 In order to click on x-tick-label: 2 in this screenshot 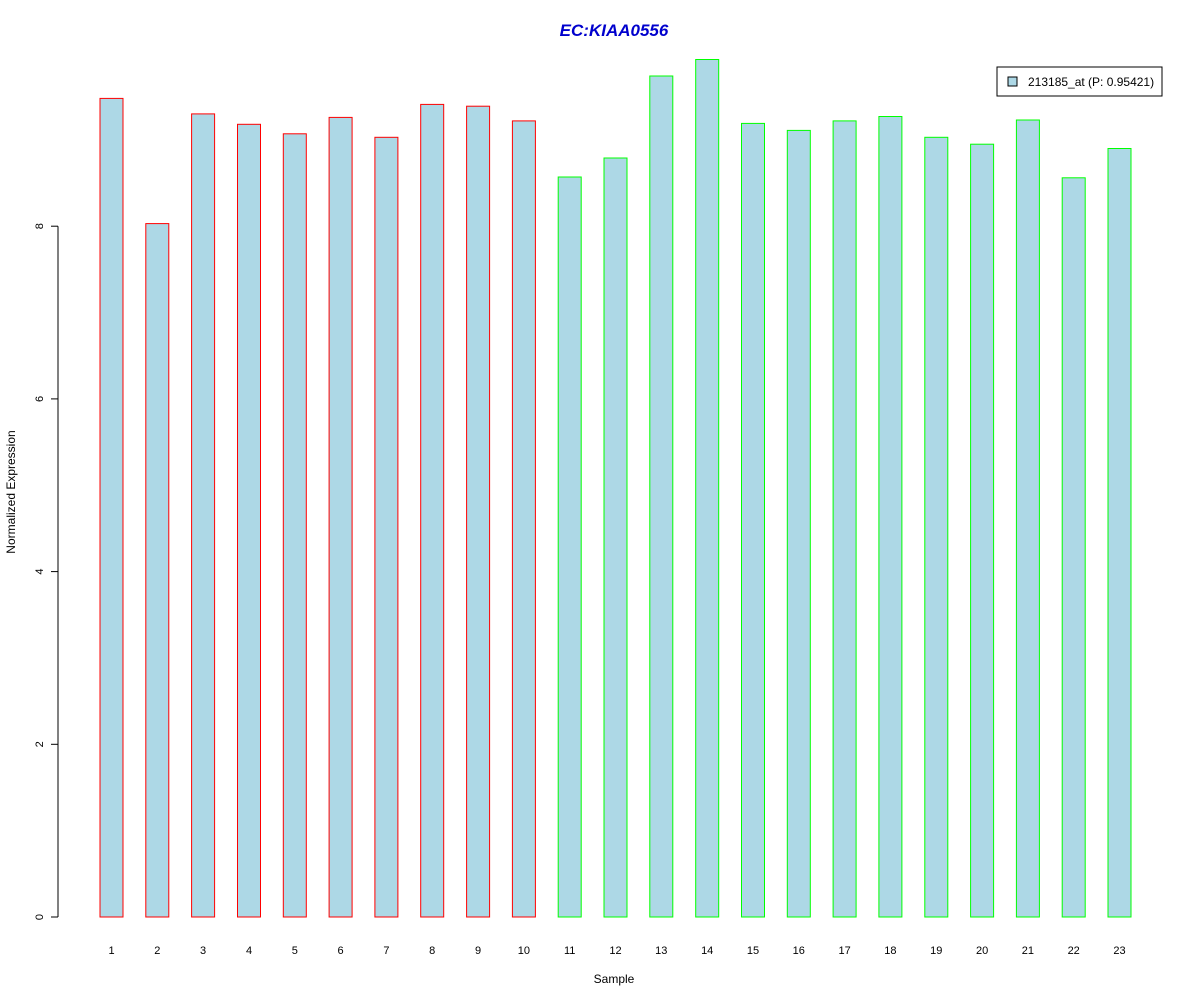, I will do `click(157, 951)`.